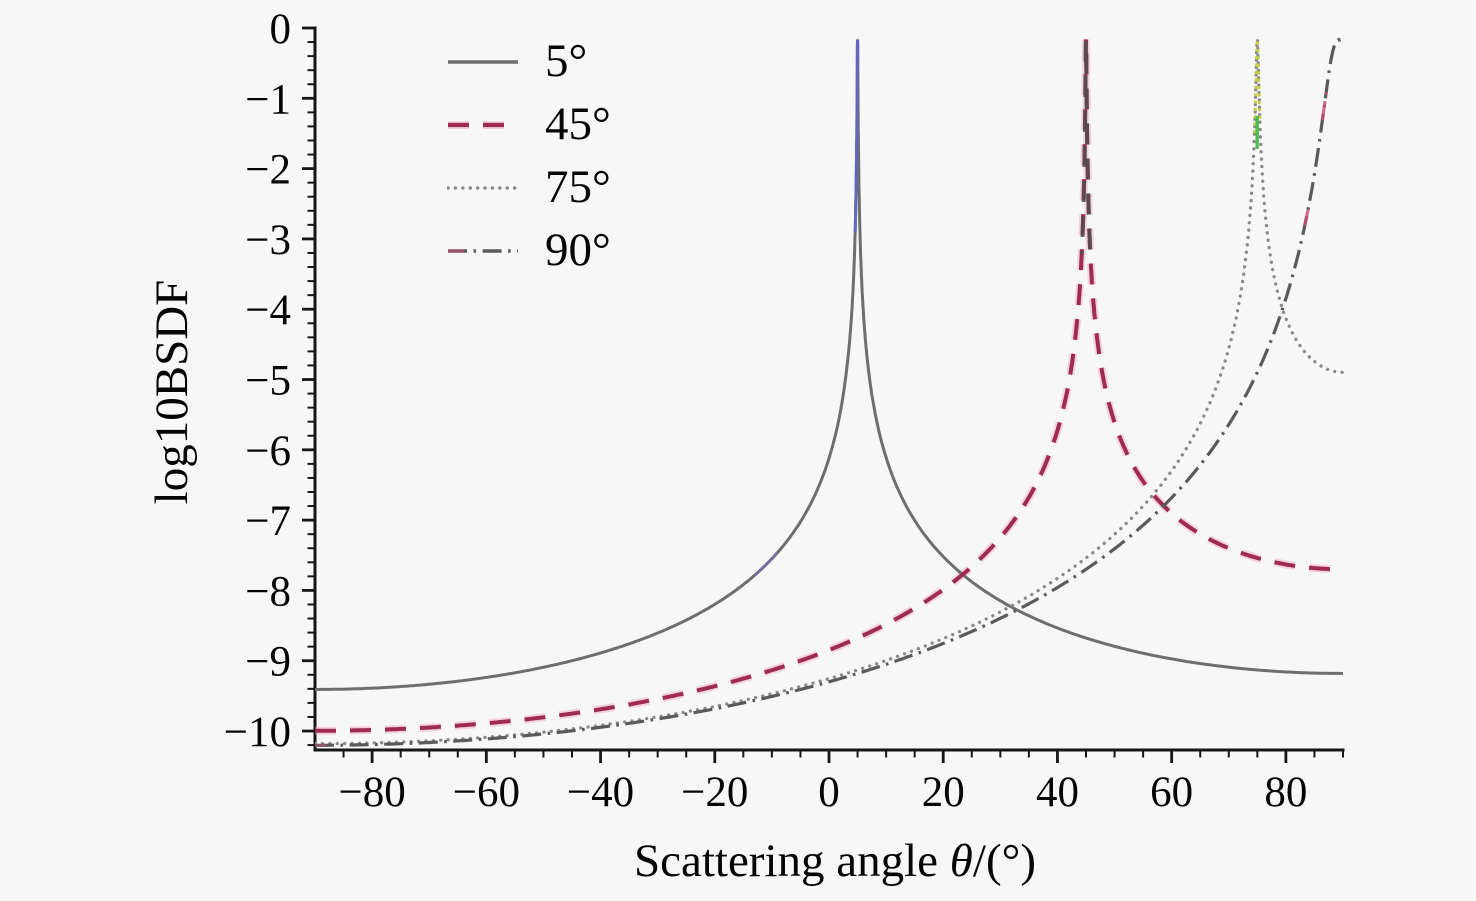 The image size is (1476, 901). What do you see at coordinates (714, 792) in the screenshot?
I see `x-tick-label: −20` at bounding box center [714, 792].